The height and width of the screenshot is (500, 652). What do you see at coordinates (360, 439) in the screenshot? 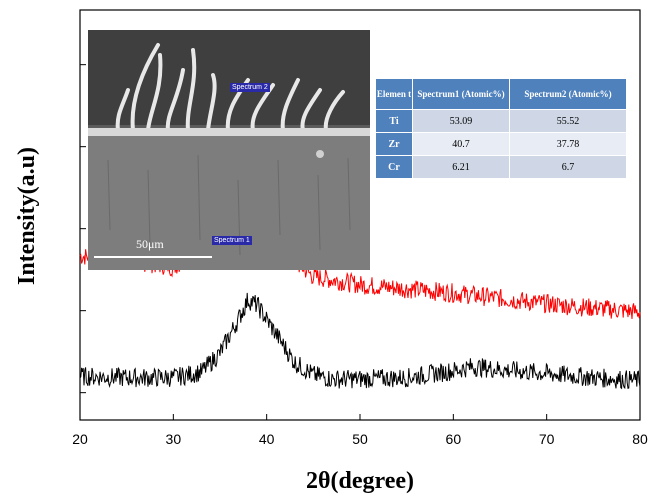
I see `x-tick-label: 50` at bounding box center [360, 439].